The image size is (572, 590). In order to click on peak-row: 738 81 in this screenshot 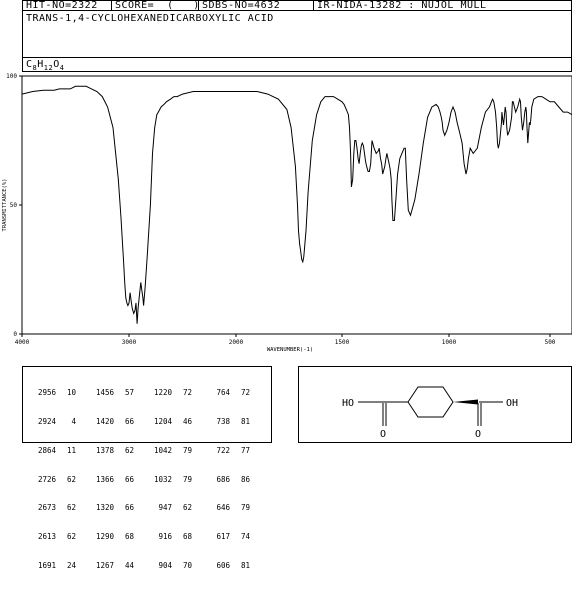, I will do `click(233, 421)`.